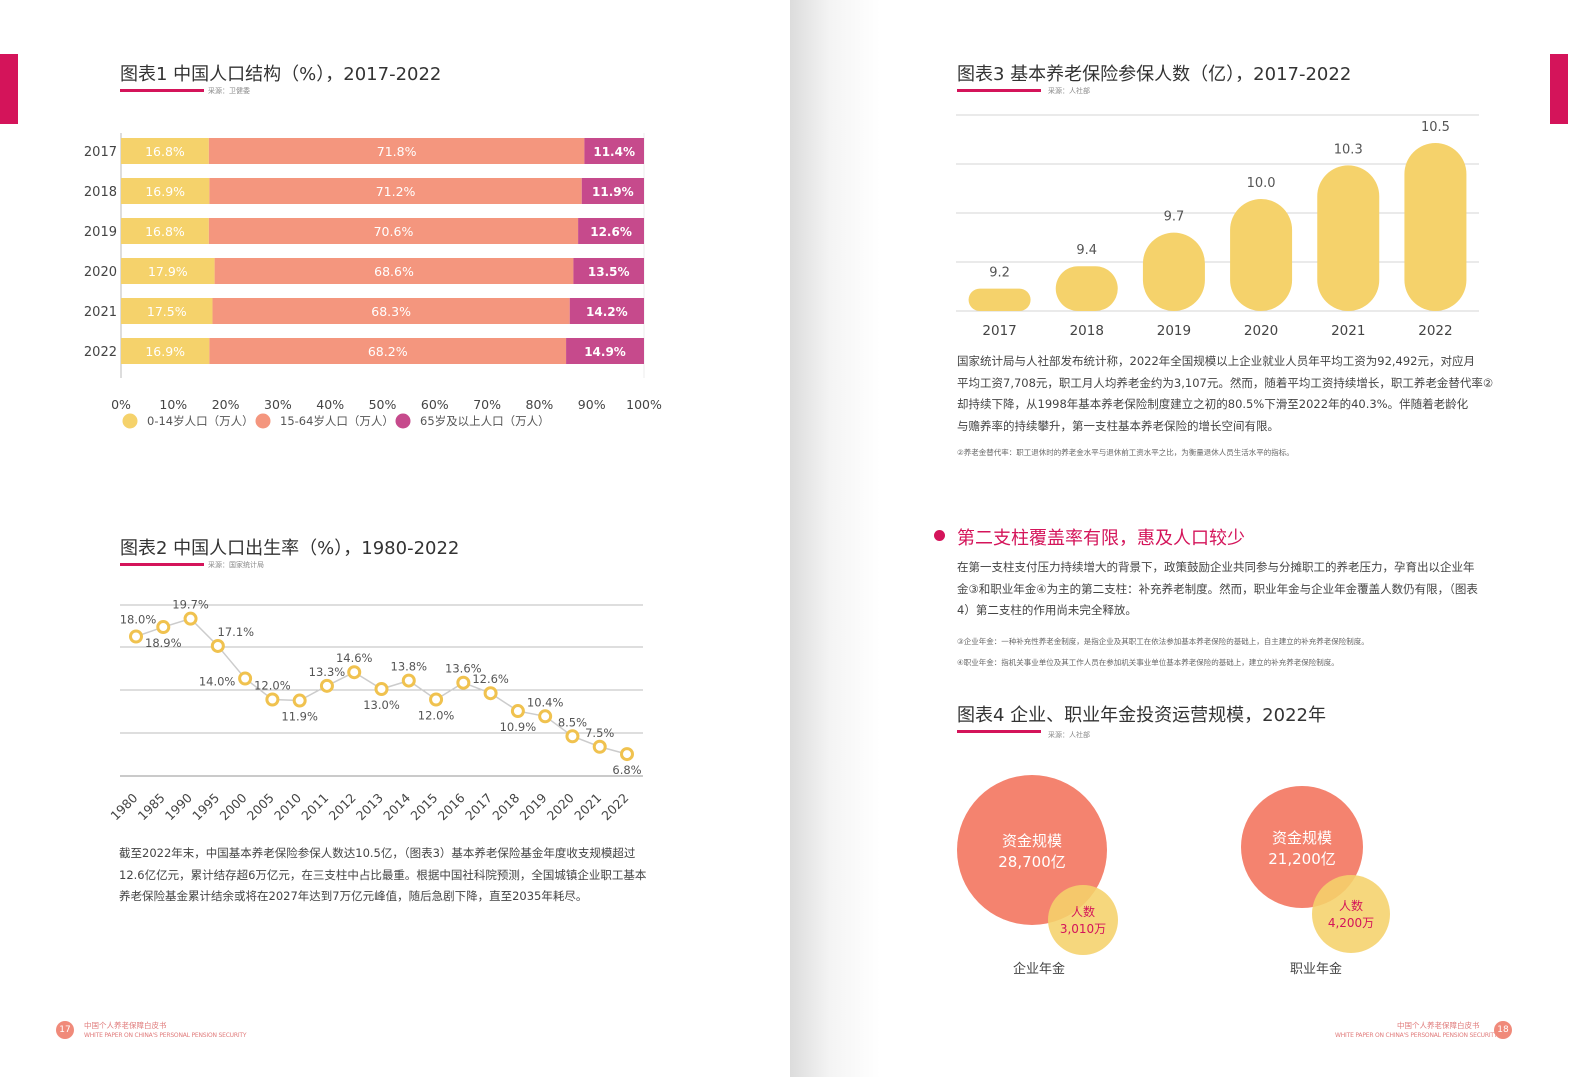 The height and width of the screenshot is (1077, 1587). I want to click on fig4-title-rule, so click(999, 731).